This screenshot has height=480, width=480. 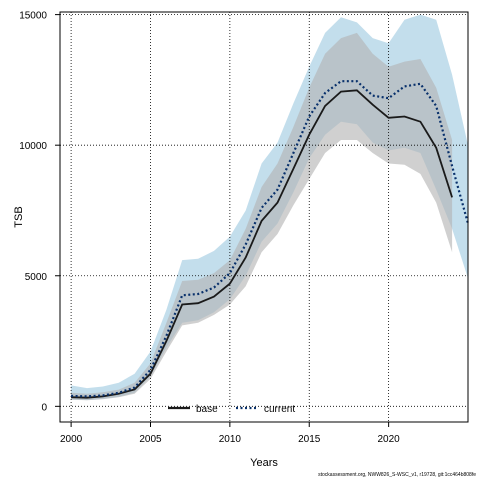 What do you see at coordinates (264, 463) in the screenshot?
I see `x-axis-label: Years` at bounding box center [264, 463].